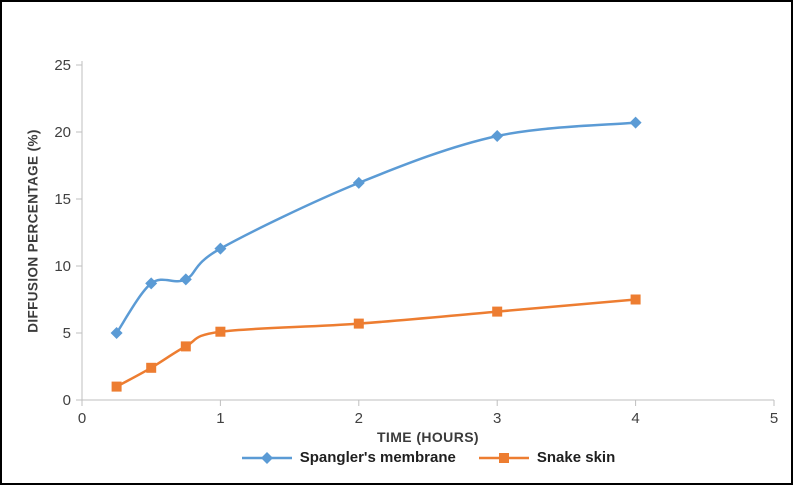 This screenshot has height=485, width=793. Describe the element at coordinates (497, 418) in the screenshot. I see `x-tick-label: 3` at that location.